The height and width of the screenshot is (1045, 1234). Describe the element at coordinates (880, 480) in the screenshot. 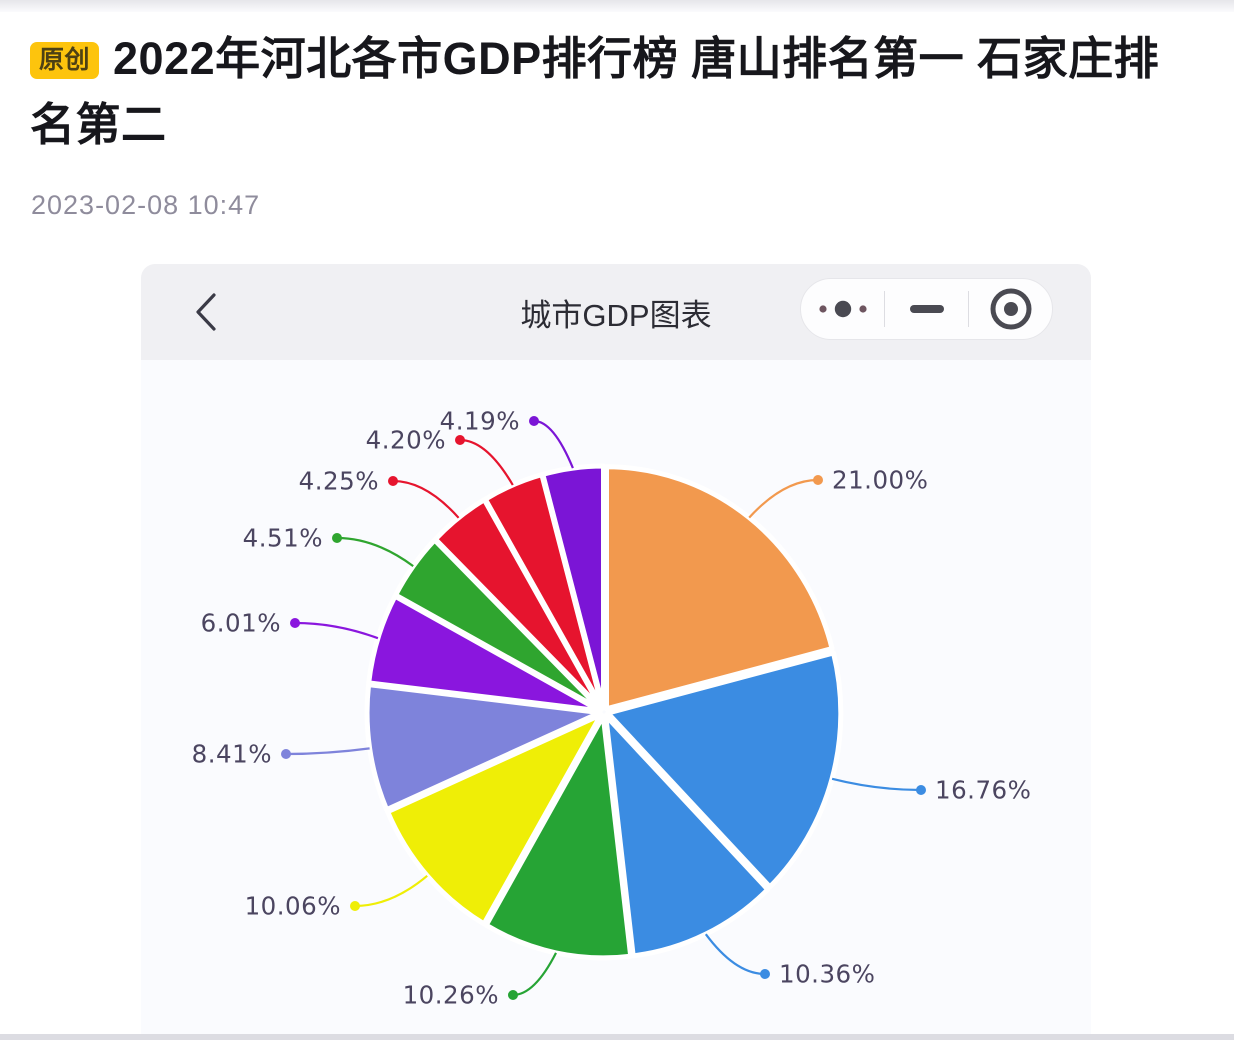

I see `slice-label: 21.00%` at that location.